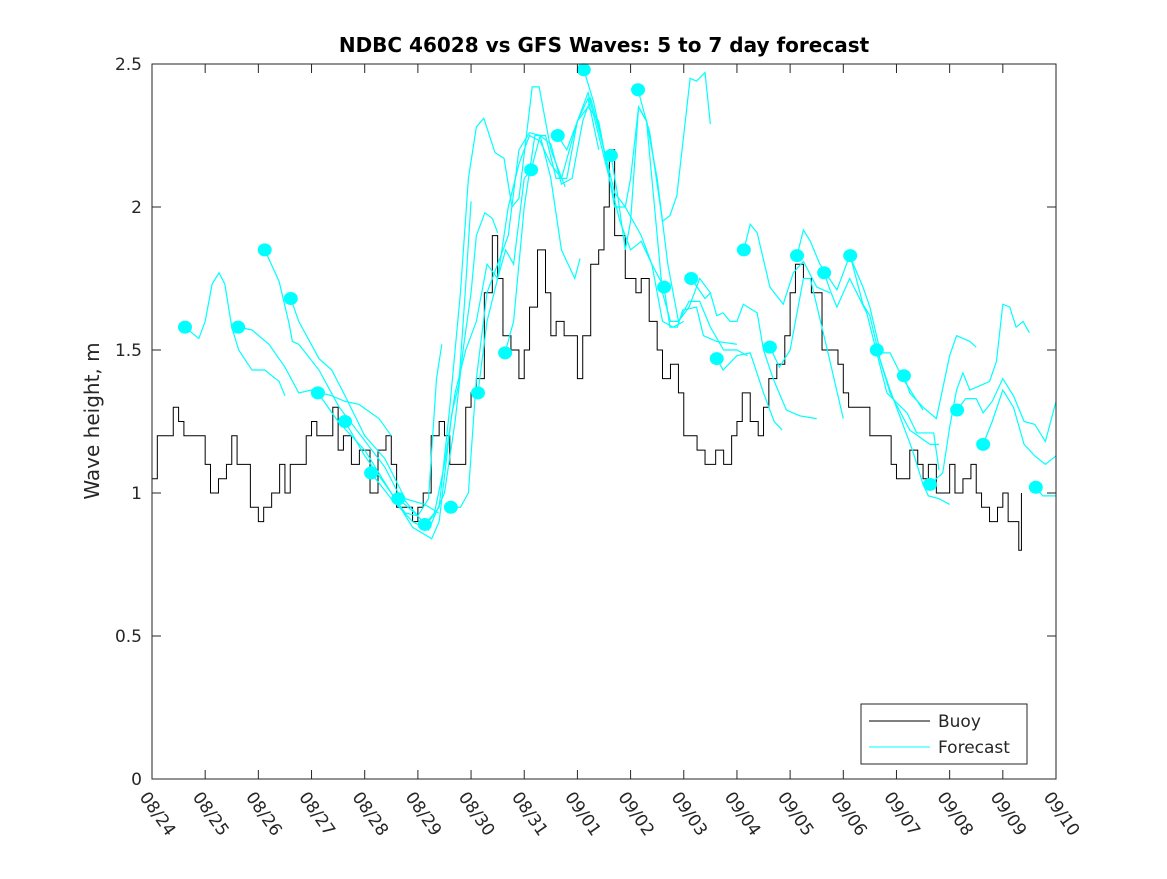 This screenshot has width=1167, height=879. I want to click on y-axis-label: Wave height, m, so click(92, 420).